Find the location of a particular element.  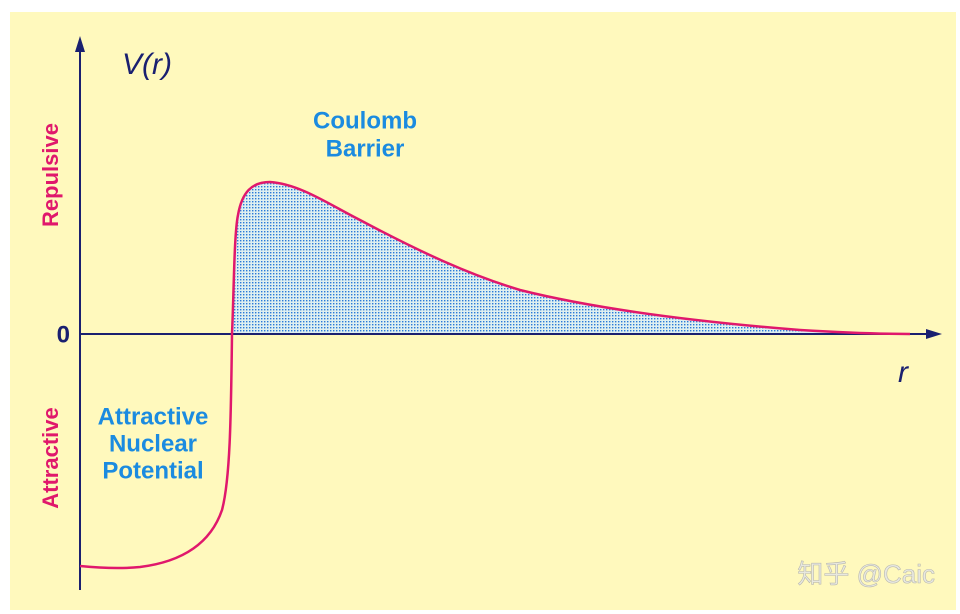

watermark: 知乎 @Caic is located at coordinates (866, 574).